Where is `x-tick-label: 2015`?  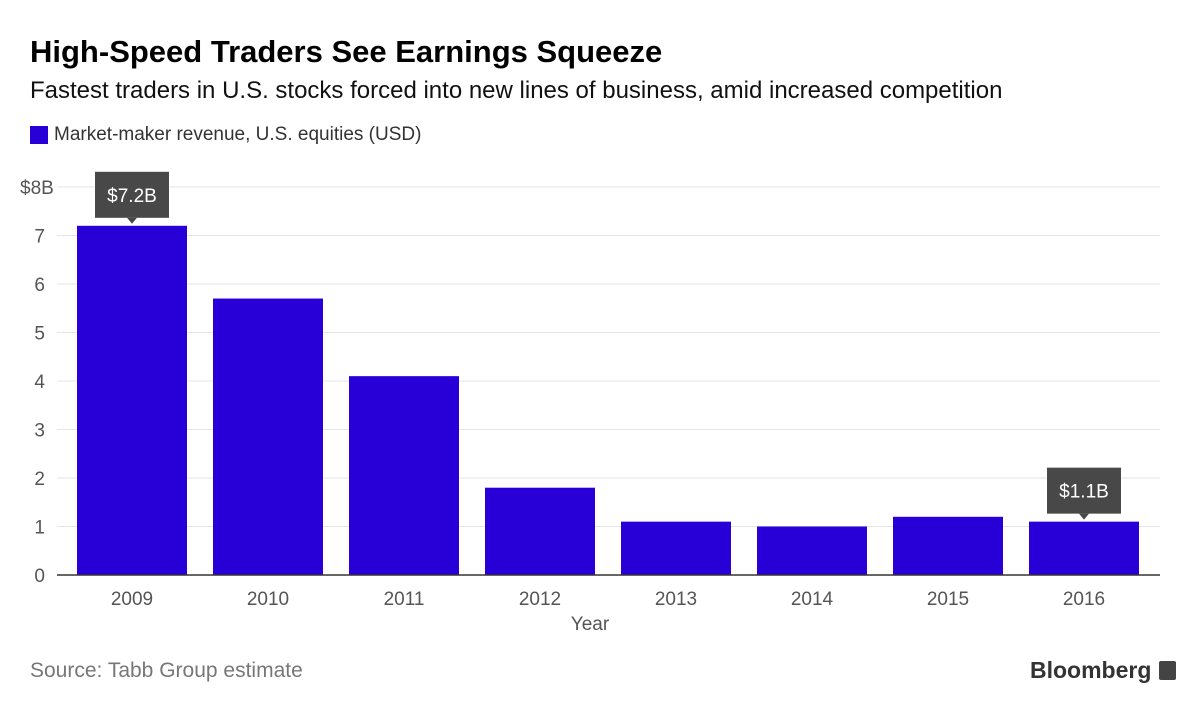 x-tick-label: 2015 is located at coordinates (948, 599).